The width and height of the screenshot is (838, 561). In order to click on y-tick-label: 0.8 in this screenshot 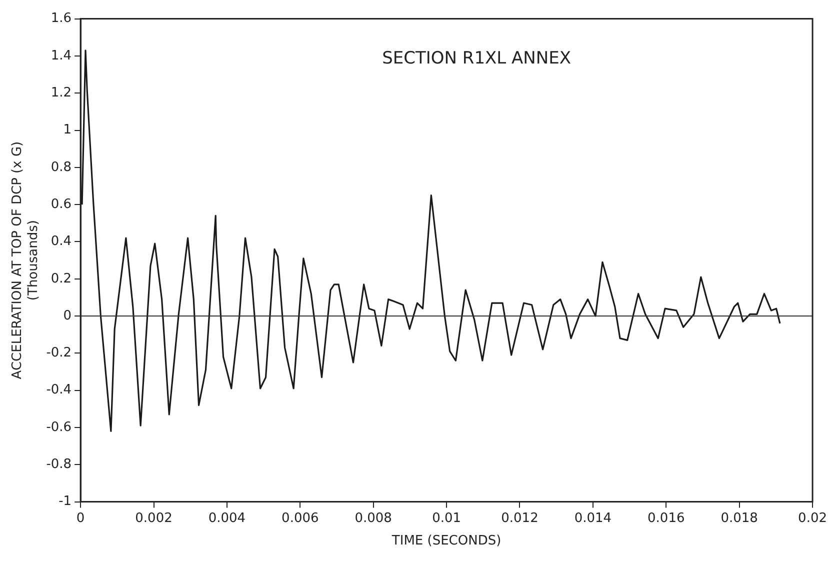, I will do `click(61, 167)`.